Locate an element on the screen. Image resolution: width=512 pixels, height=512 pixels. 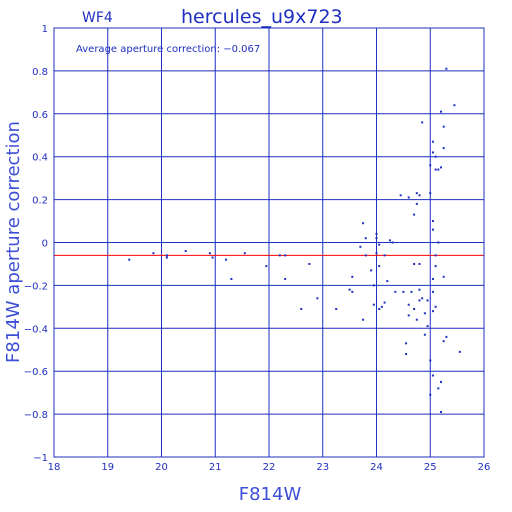
y-tick-label: 0 is located at coordinates (45, 244).